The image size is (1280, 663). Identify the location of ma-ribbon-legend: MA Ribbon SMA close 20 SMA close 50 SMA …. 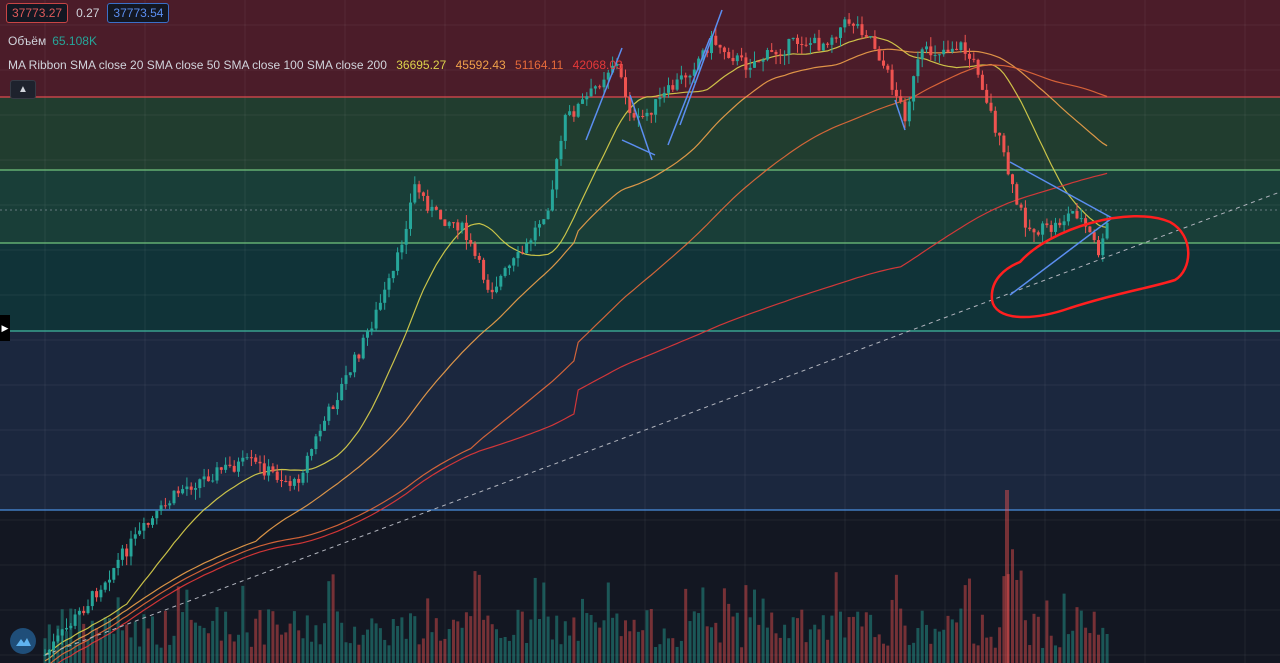
(315, 65).